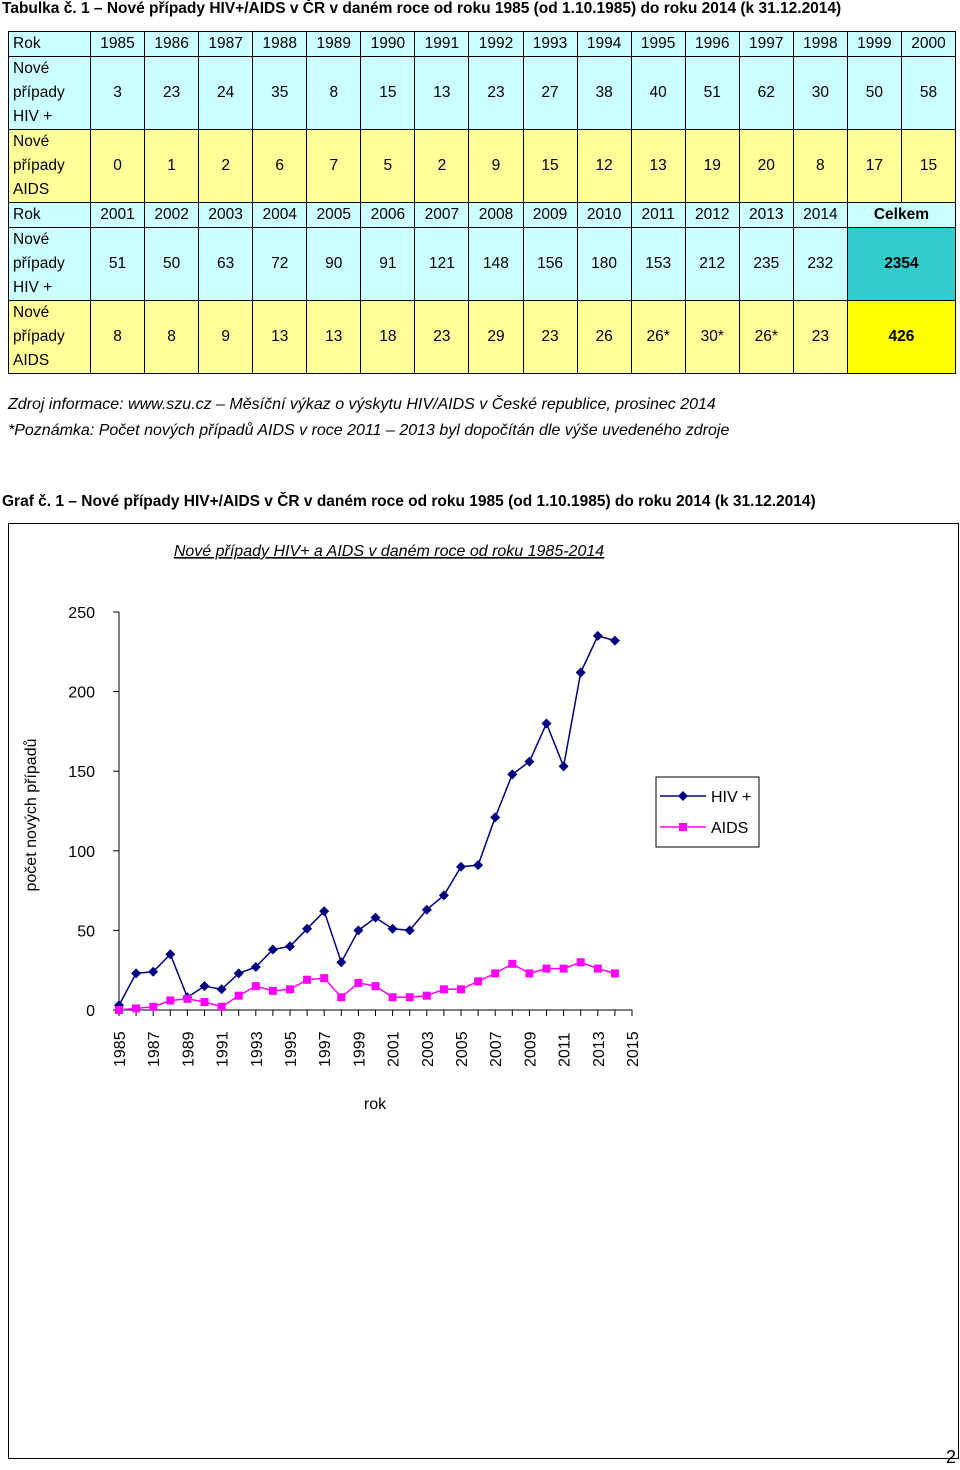 This screenshot has width=960, height=1470. What do you see at coordinates (705, 813) in the screenshot?
I see `chart-legend: HIV + AIDS` at bounding box center [705, 813].